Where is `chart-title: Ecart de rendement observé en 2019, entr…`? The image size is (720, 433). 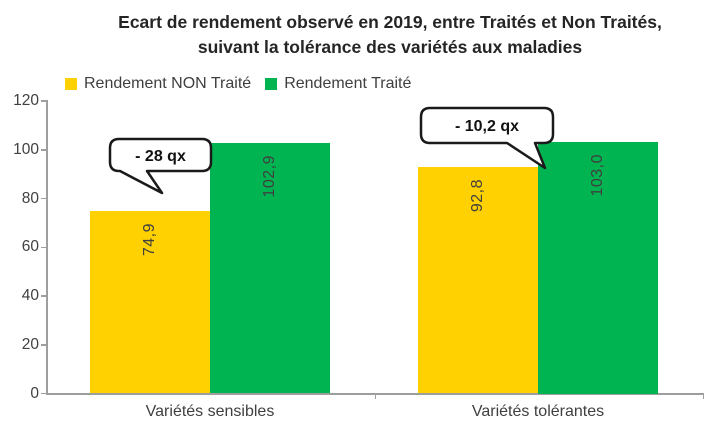
chart-title: Ecart de rendement observé en 2019, entr… is located at coordinates (387, 35).